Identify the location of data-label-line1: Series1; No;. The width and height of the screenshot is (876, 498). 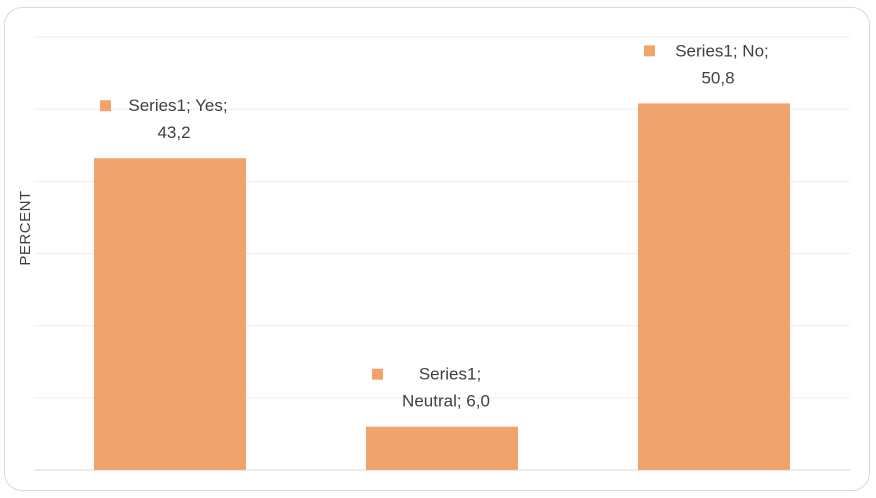
(722, 50).